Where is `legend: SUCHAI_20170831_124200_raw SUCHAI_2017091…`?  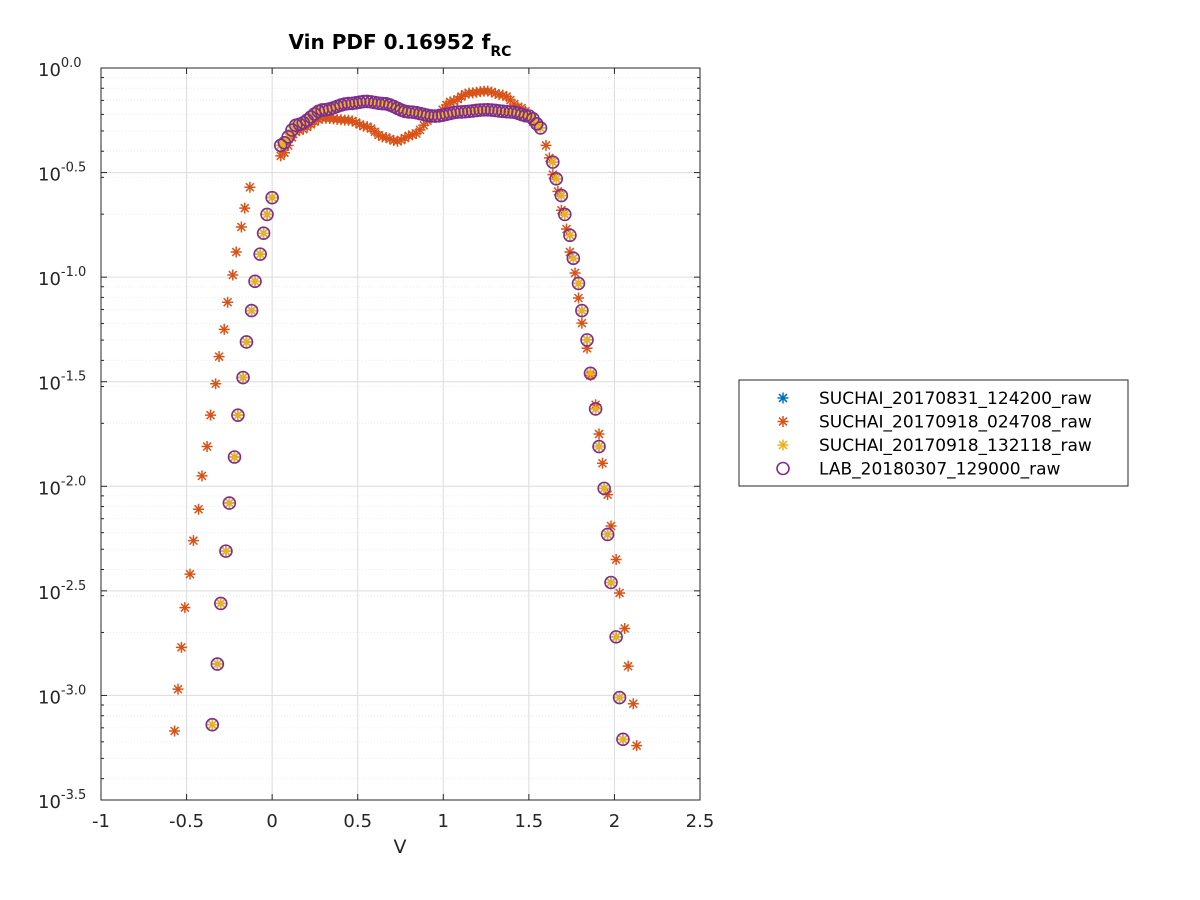
legend: SUCHAI_20170831_124200_raw SUCHAI_2017091… is located at coordinates (933, 433).